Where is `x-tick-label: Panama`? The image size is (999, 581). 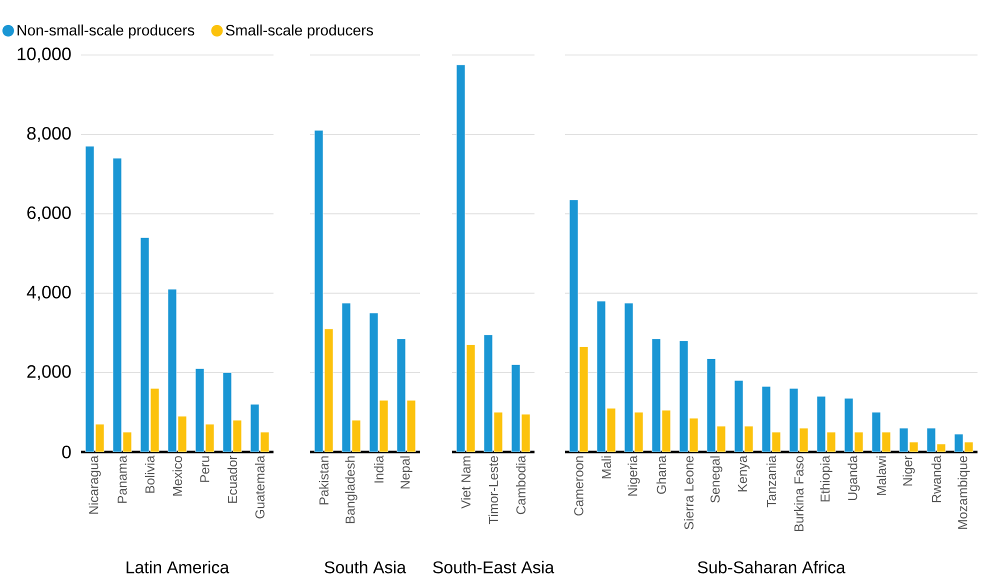 x-tick-label: Panama is located at coordinates (122, 479).